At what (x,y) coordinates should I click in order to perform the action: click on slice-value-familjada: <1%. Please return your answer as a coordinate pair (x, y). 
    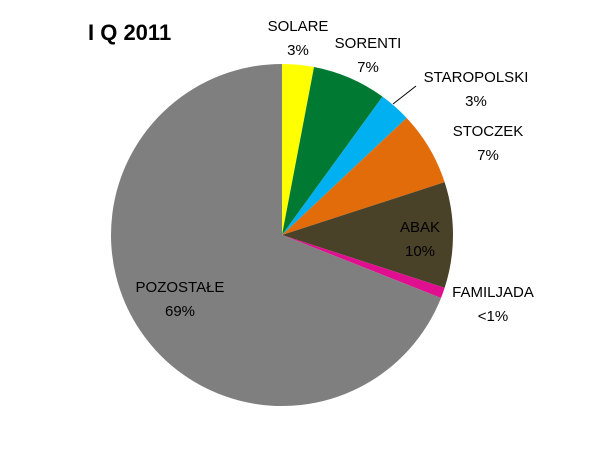
    Looking at the image, I should click on (493, 316).